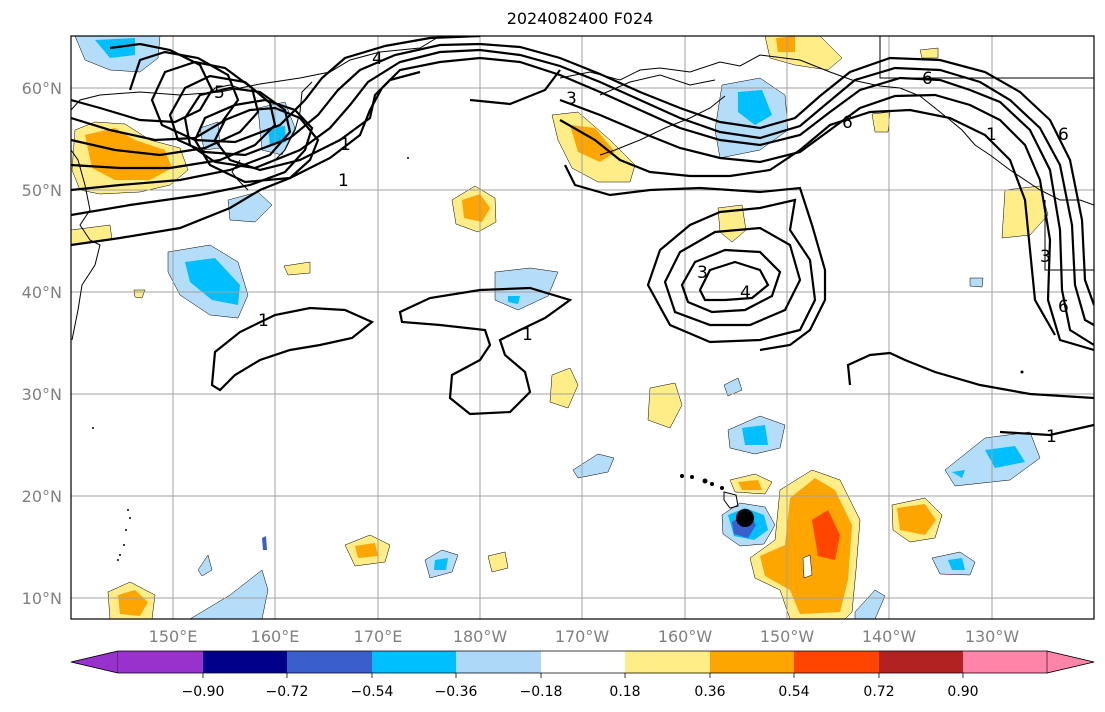  Describe the element at coordinates (372, 692) in the screenshot. I see `colorbar-tick-label: −0.54` at that location.